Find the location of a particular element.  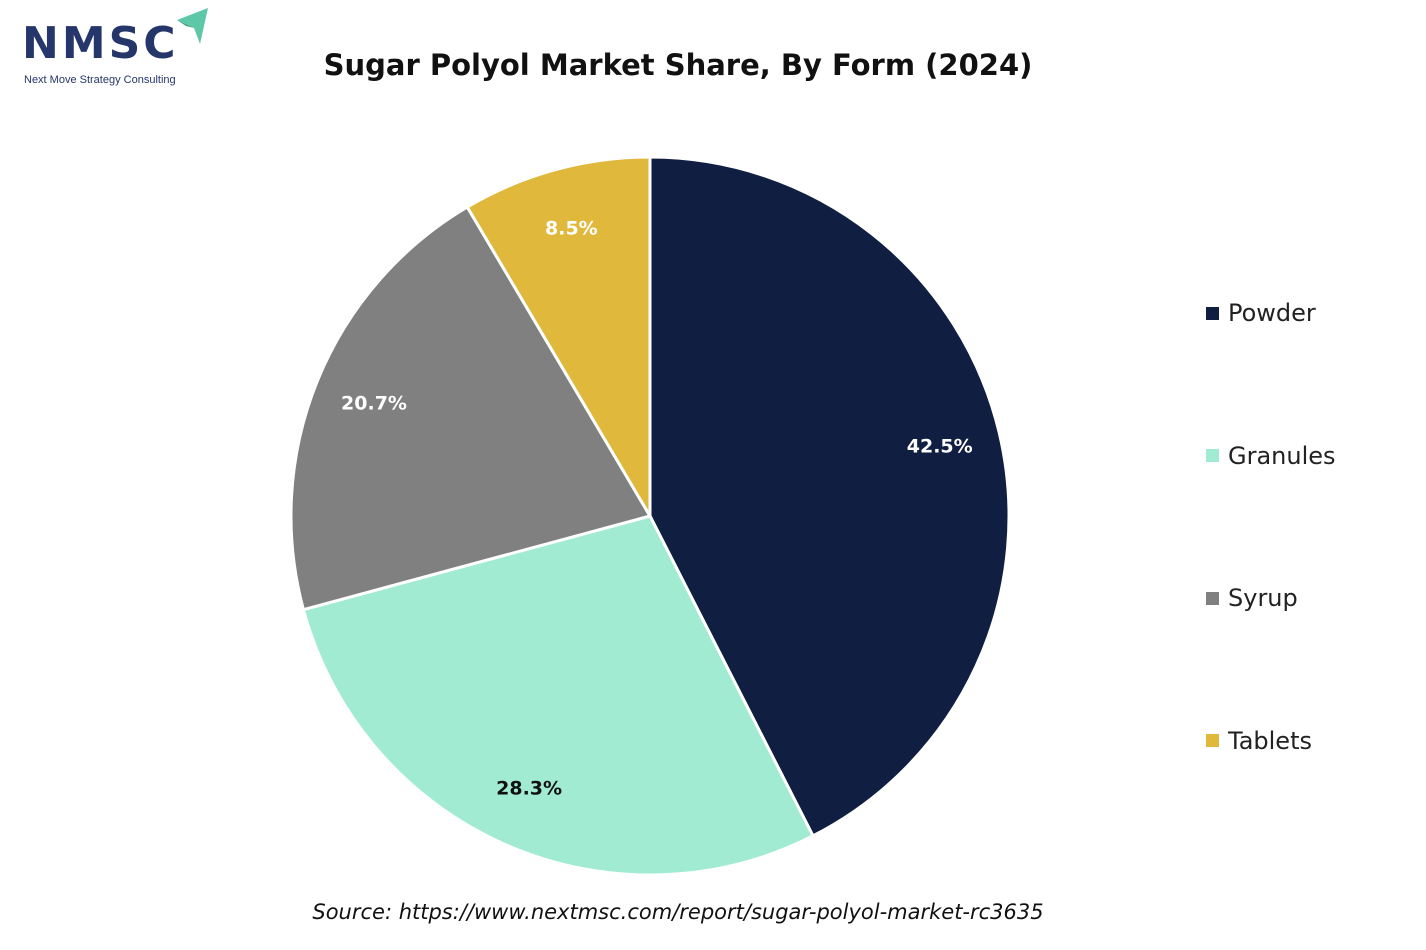

slice-label-tablets: 8.5% is located at coordinates (571, 229).